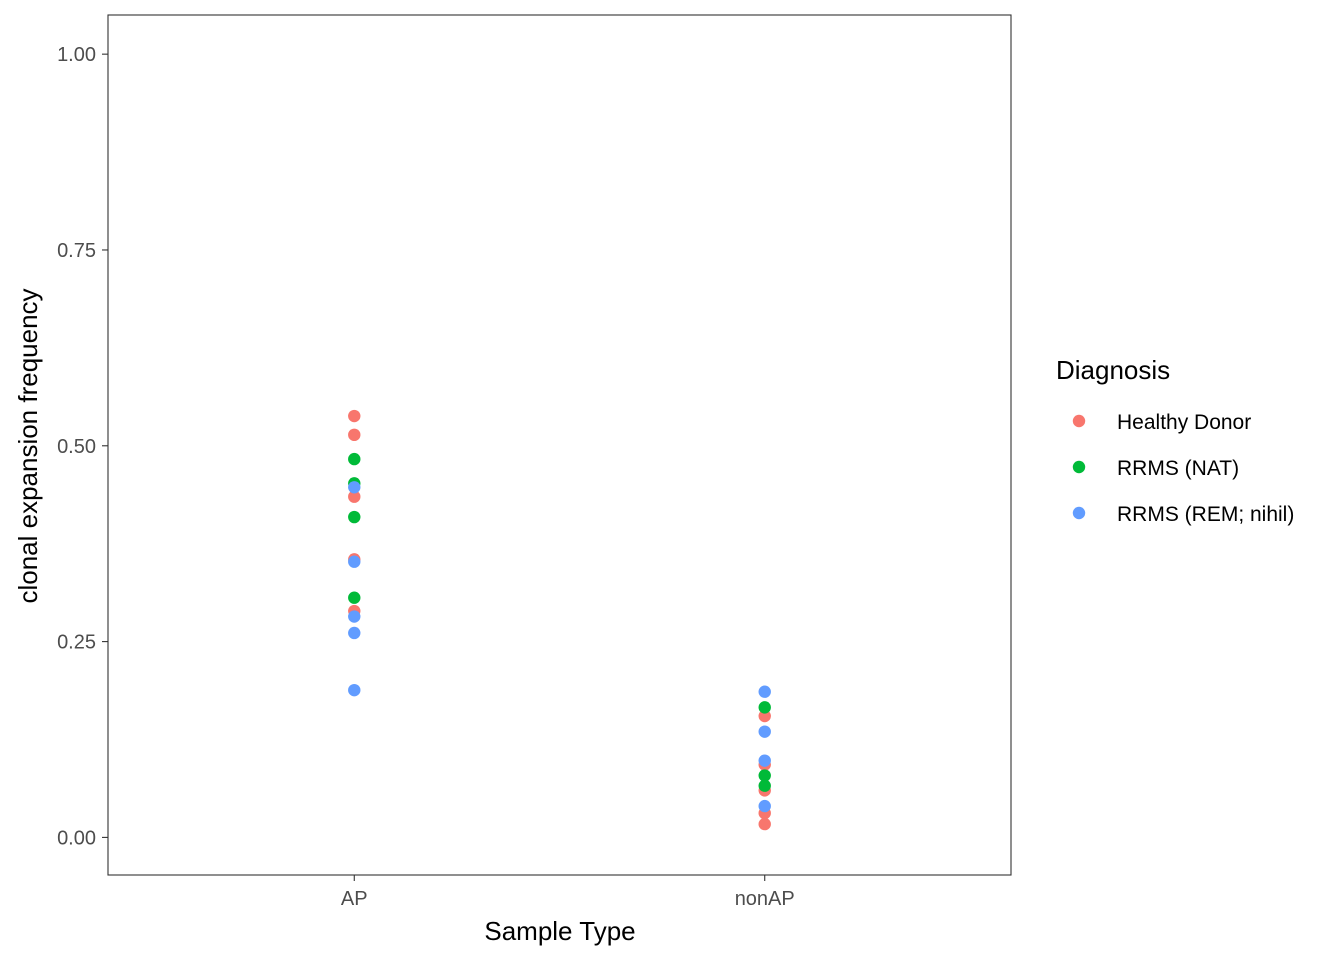 The image size is (1344, 965). What do you see at coordinates (76, 447) in the screenshot?
I see `y-tick-label: 0.50` at bounding box center [76, 447].